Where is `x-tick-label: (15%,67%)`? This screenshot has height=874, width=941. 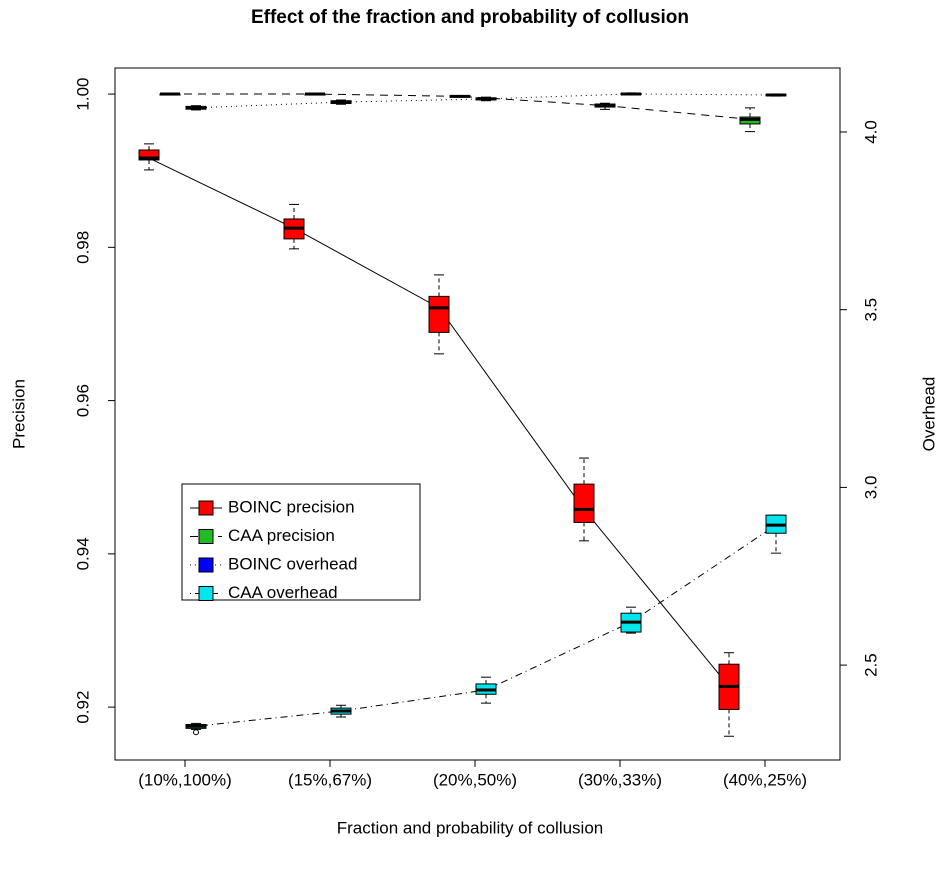 x-tick-label: (15%,67%) is located at coordinates (330, 779).